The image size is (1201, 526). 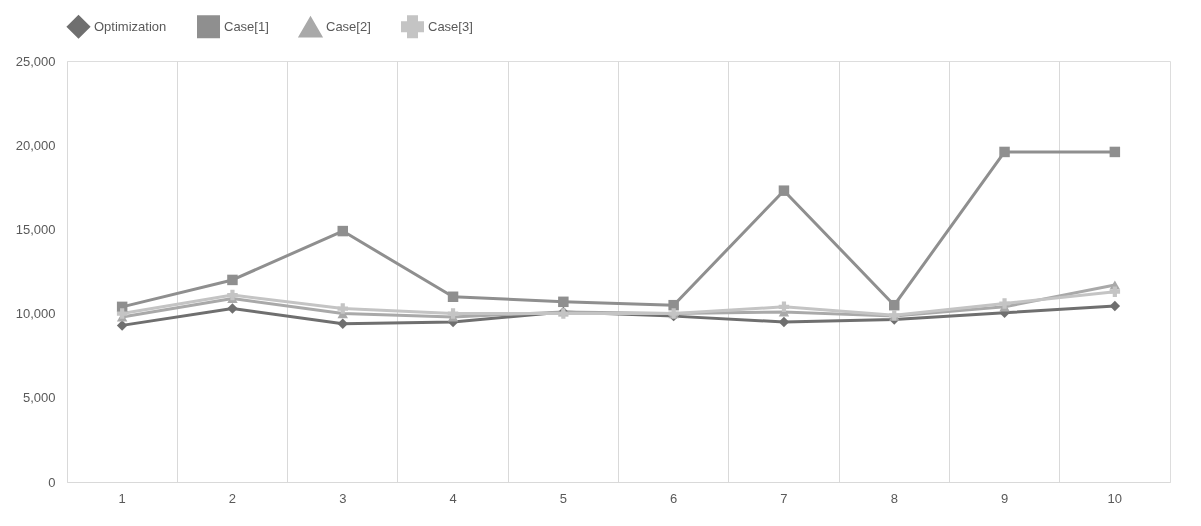 What do you see at coordinates (784, 498) in the screenshot?
I see `x-tick-label: 7` at bounding box center [784, 498].